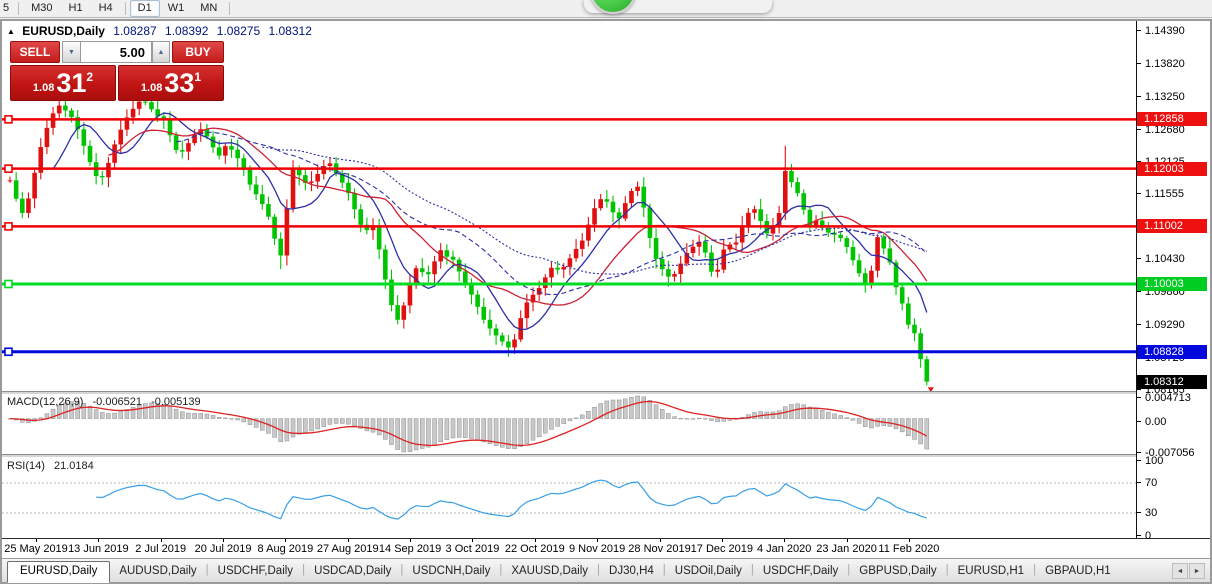 This screenshot has width=1212, height=584. What do you see at coordinates (117, 402) in the screenshot?
I see `macd-value-1: -0.006521` at bounding box center [117, 402].